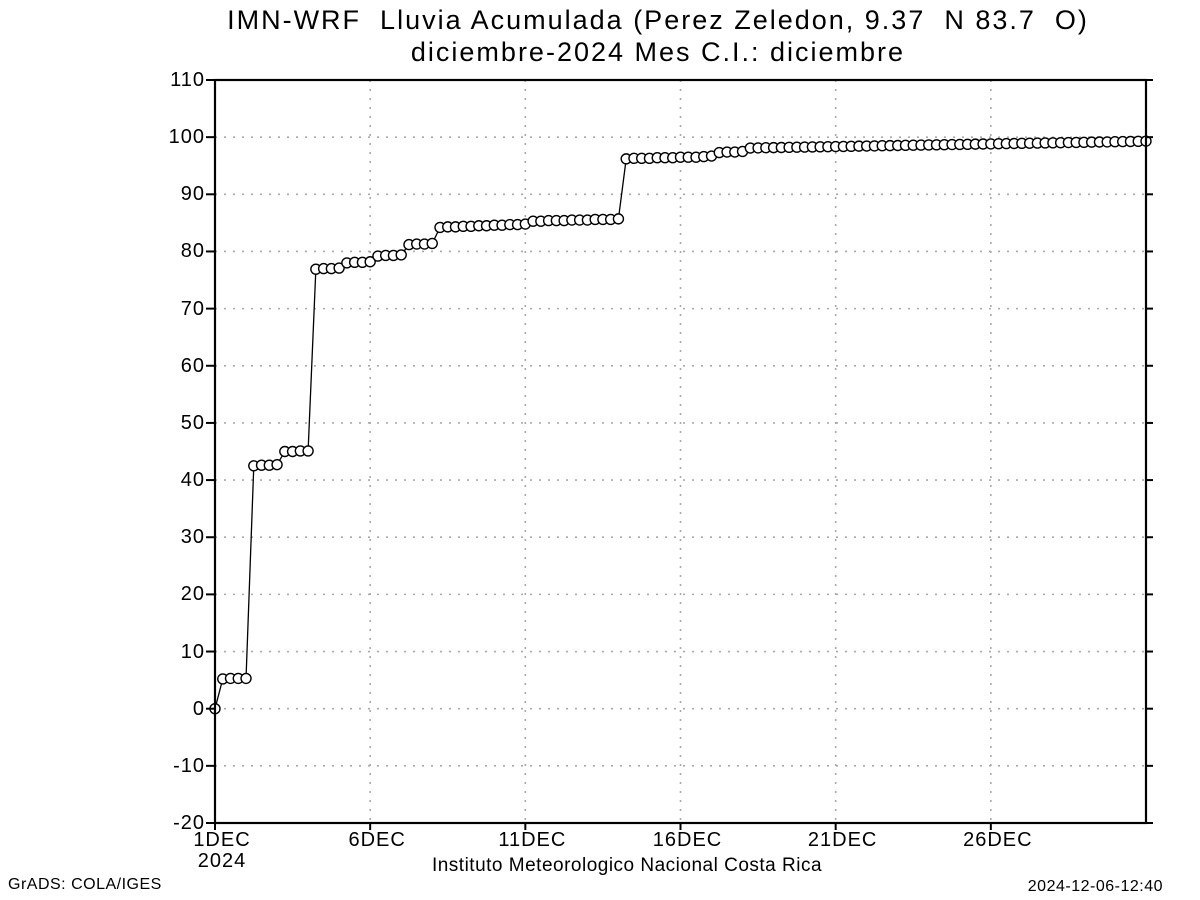  Describe the element at coordinates (85, 884) in the screenshot. I see `grads-credit-label: GrADS: COLA/IGES` at that location.